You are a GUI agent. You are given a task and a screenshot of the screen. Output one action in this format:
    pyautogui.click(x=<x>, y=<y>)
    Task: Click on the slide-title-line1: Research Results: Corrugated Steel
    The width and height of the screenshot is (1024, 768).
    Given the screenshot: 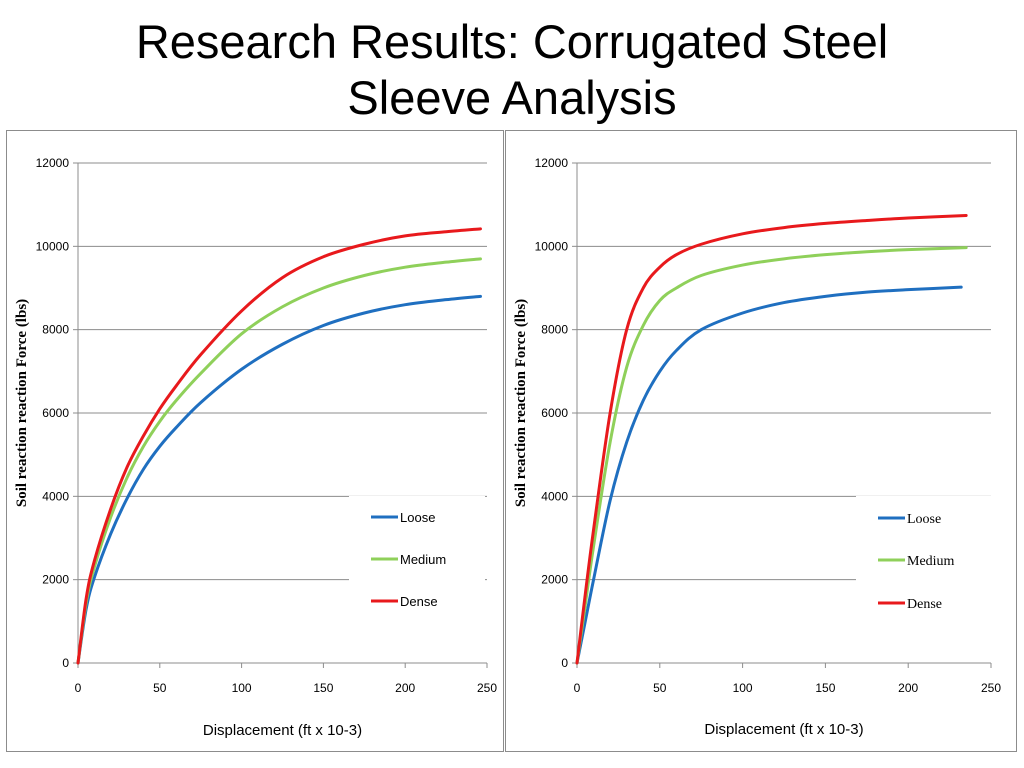 What is the action you would take?
    pyautogui.click(x=512, y=41)
    